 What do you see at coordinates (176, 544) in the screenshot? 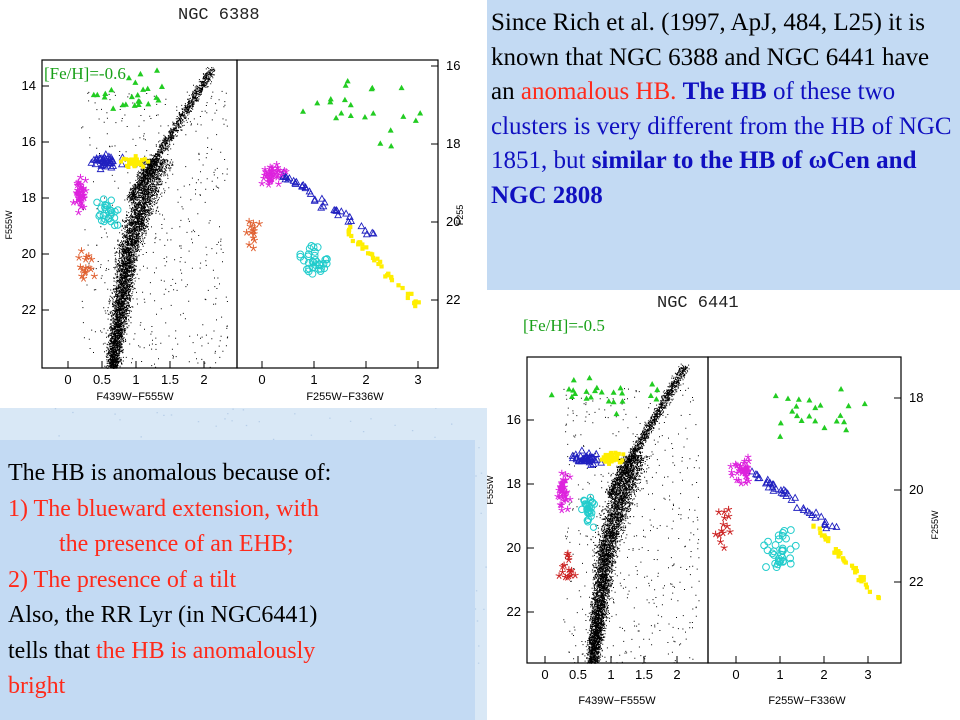
I see `anomaly-item1-cont: the presence of an EHB;` at bounding box center [176, 544].